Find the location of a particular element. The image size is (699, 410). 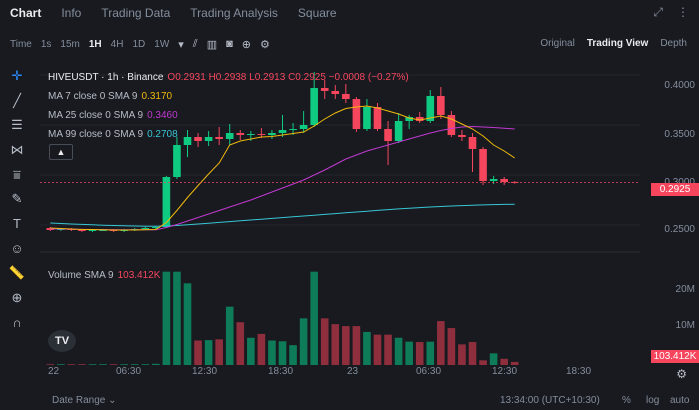

expand-icon: ⤢ is located at coordinates (658, 12).